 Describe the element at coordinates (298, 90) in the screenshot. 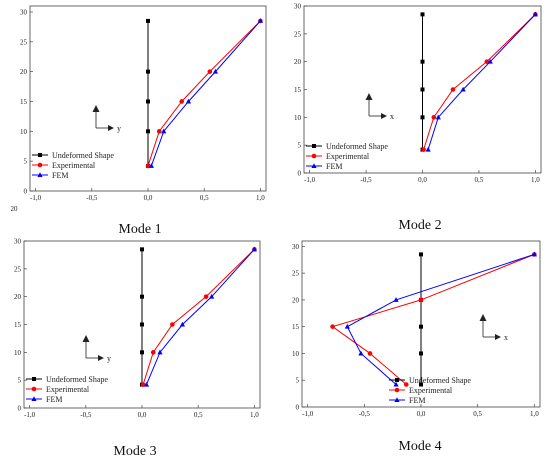

I see `y-tick-label: 15` at that location.